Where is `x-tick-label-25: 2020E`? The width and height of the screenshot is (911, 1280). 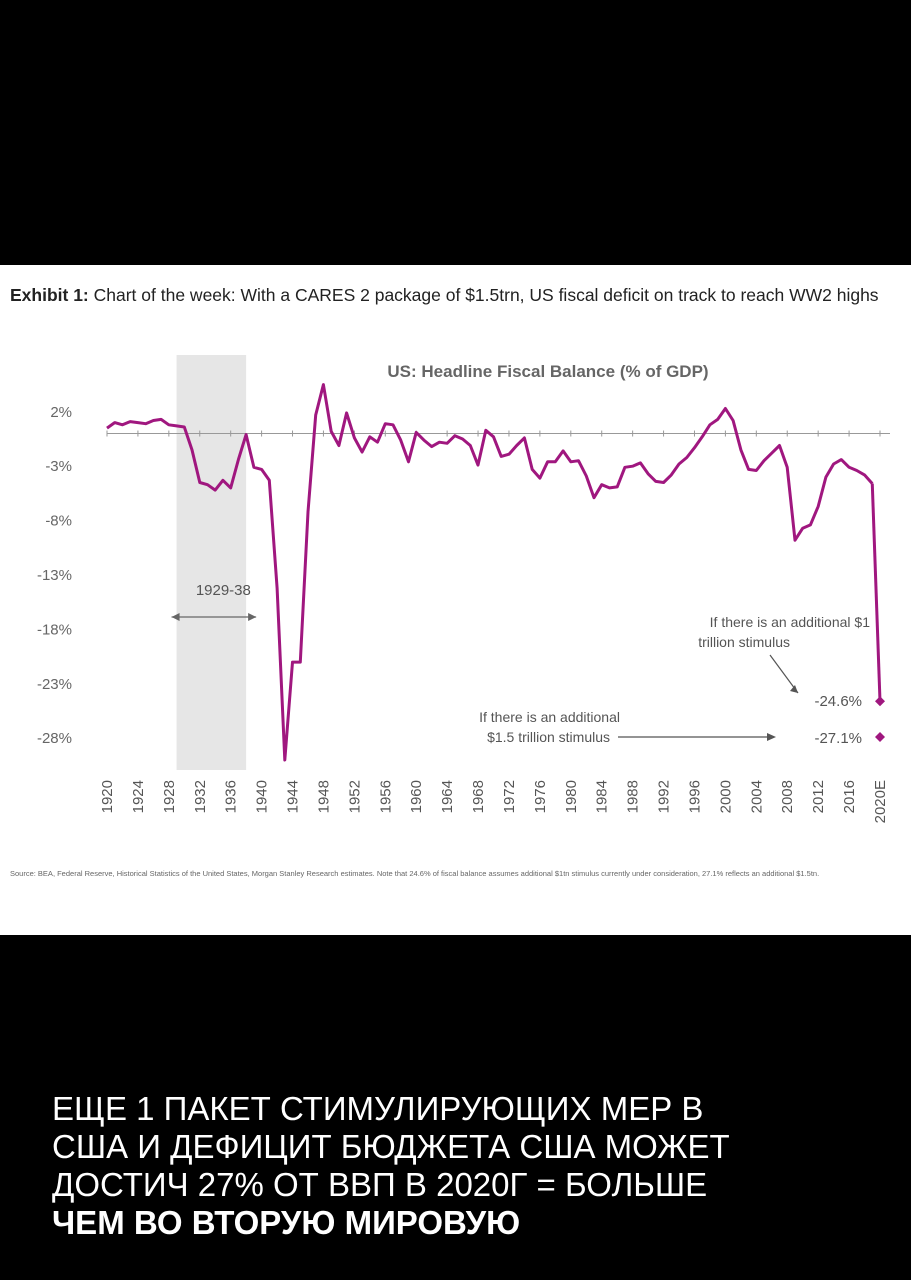 x-tick-label-25: 2020E is located at coordinates (880, 801).